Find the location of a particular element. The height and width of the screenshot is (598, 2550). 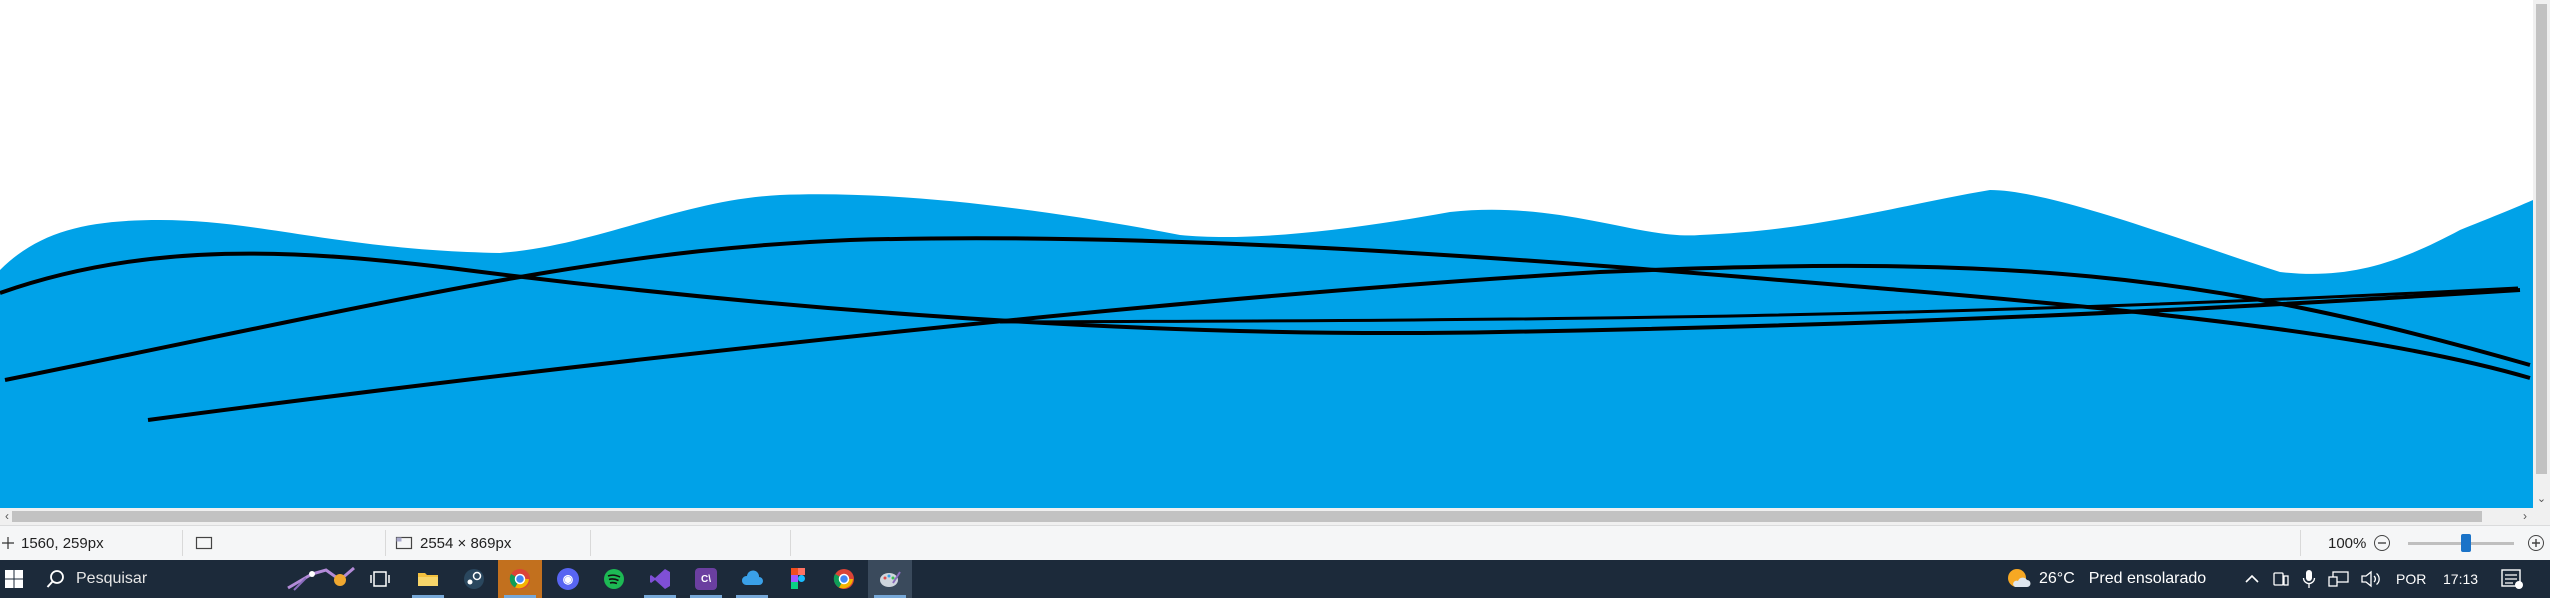

tray-clock: 17:13 is located at coordinates (2460, 579).